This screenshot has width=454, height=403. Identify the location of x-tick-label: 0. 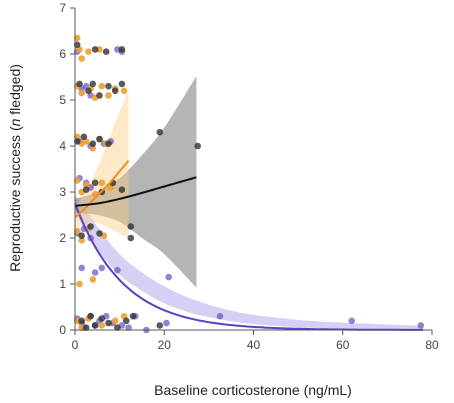
(75, 345).